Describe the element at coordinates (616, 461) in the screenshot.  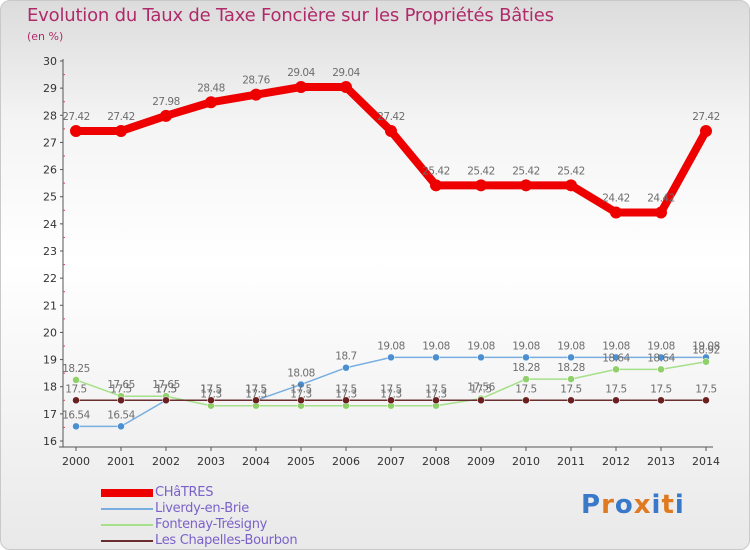
I see `x-tick-label: 2012` at that location.